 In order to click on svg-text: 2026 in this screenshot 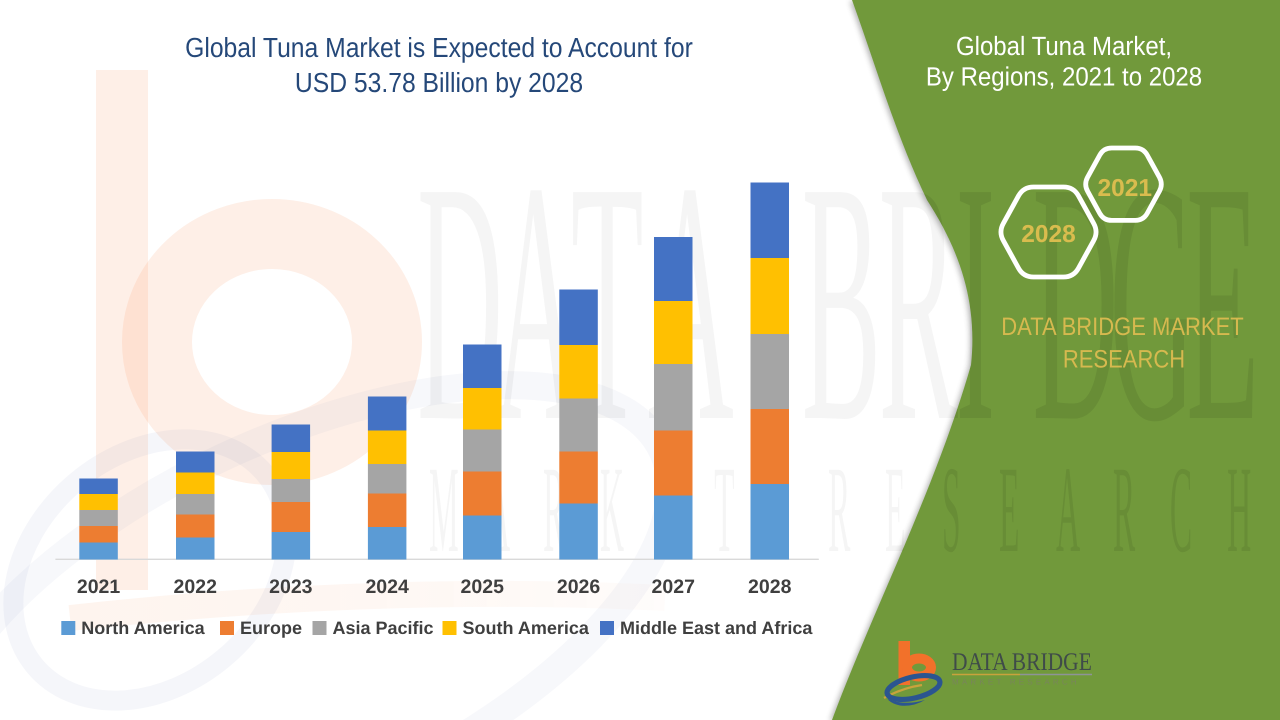, I will do `click(579, 587)`.